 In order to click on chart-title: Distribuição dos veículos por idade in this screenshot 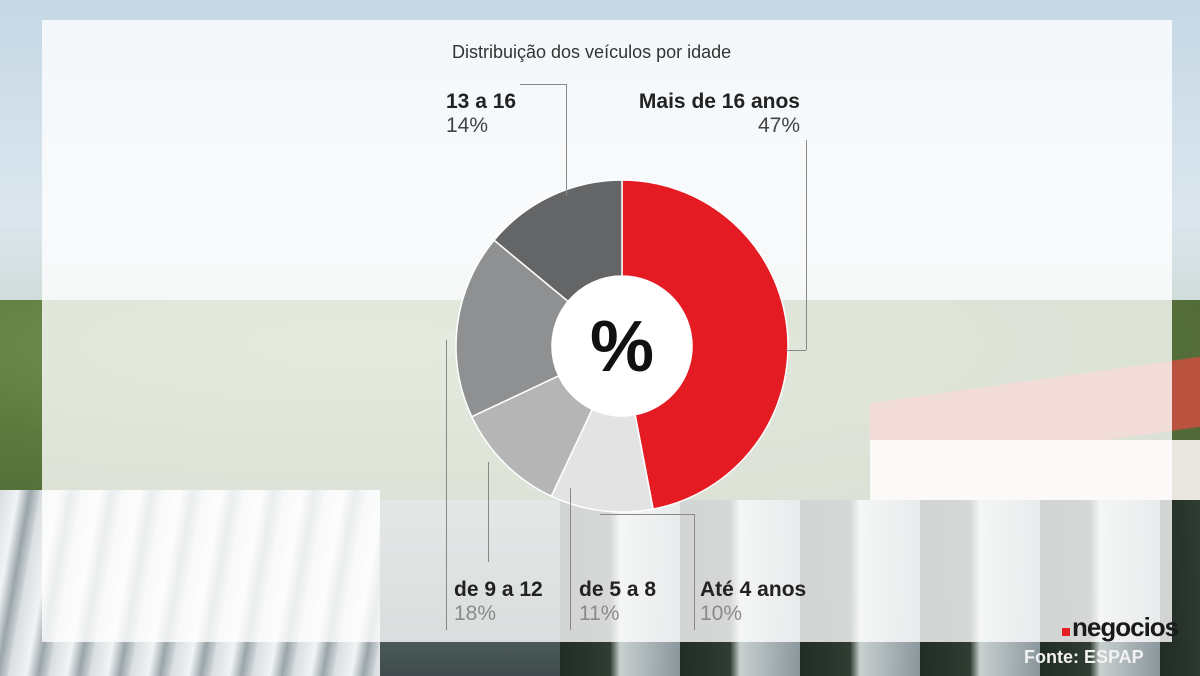, I will do `click(592, 52)`.